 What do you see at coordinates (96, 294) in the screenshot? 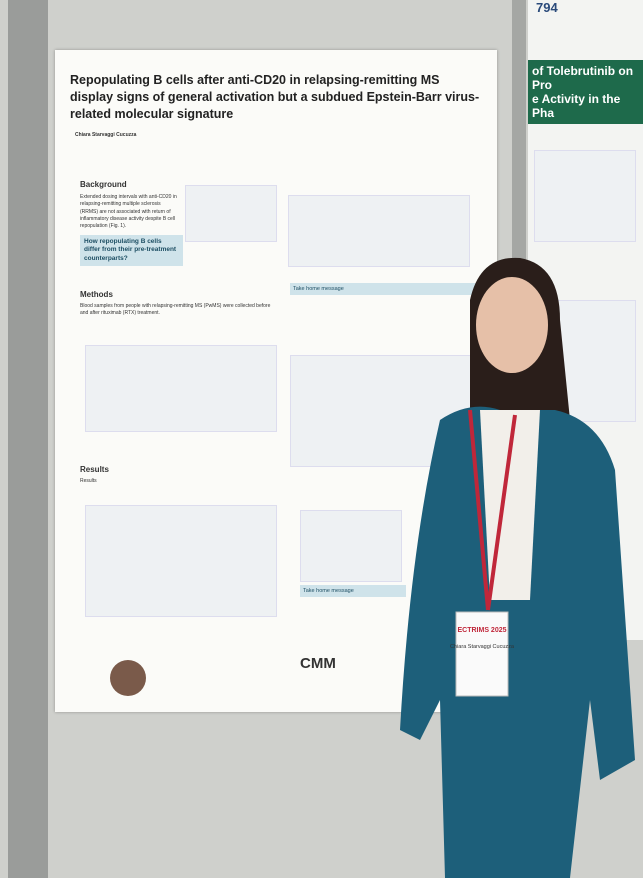
I see `section-heading: Methods` at bounding box center [96, 294].